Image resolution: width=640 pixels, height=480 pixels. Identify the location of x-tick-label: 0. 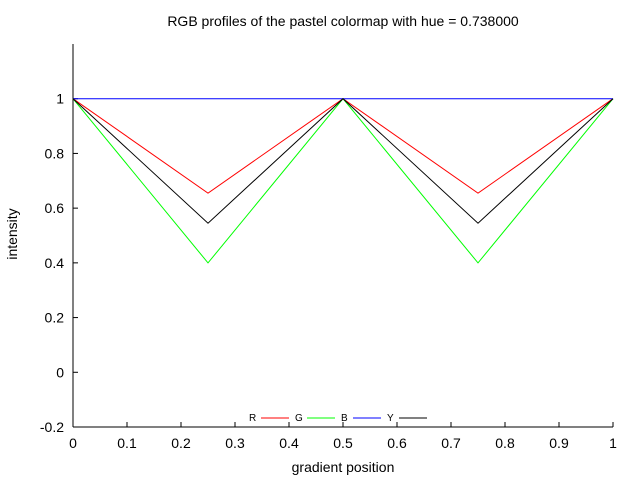
(73, 443).